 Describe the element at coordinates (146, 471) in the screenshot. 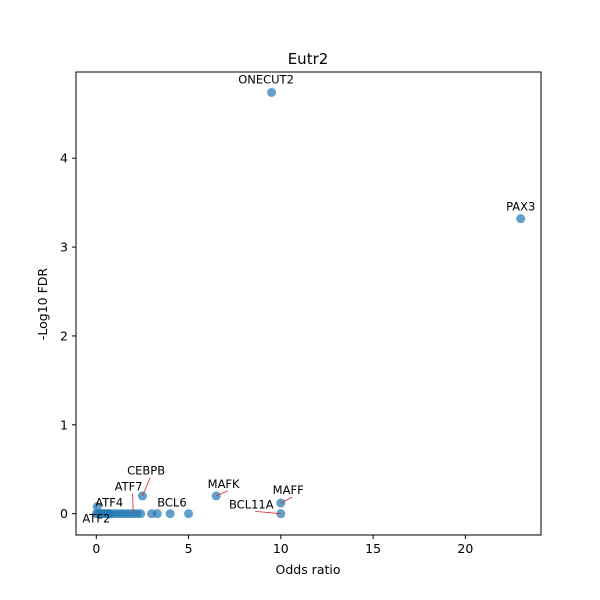

I see `point-label: CEBPB` at that location.